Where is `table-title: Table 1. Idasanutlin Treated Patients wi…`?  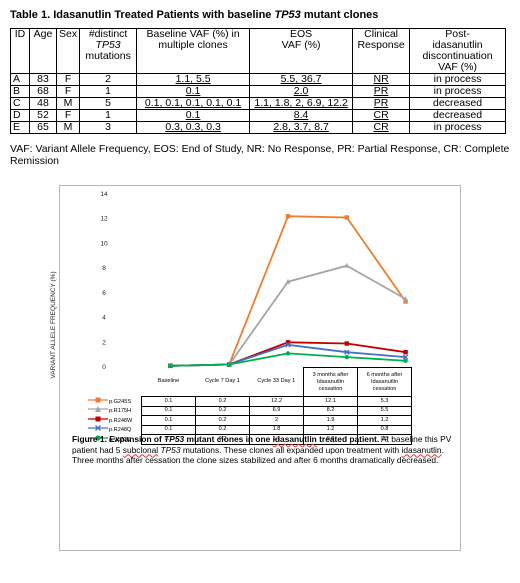 table-title: Table 1. Idasanutlin Treated Patients wi… is located at coordinates (194, 15).